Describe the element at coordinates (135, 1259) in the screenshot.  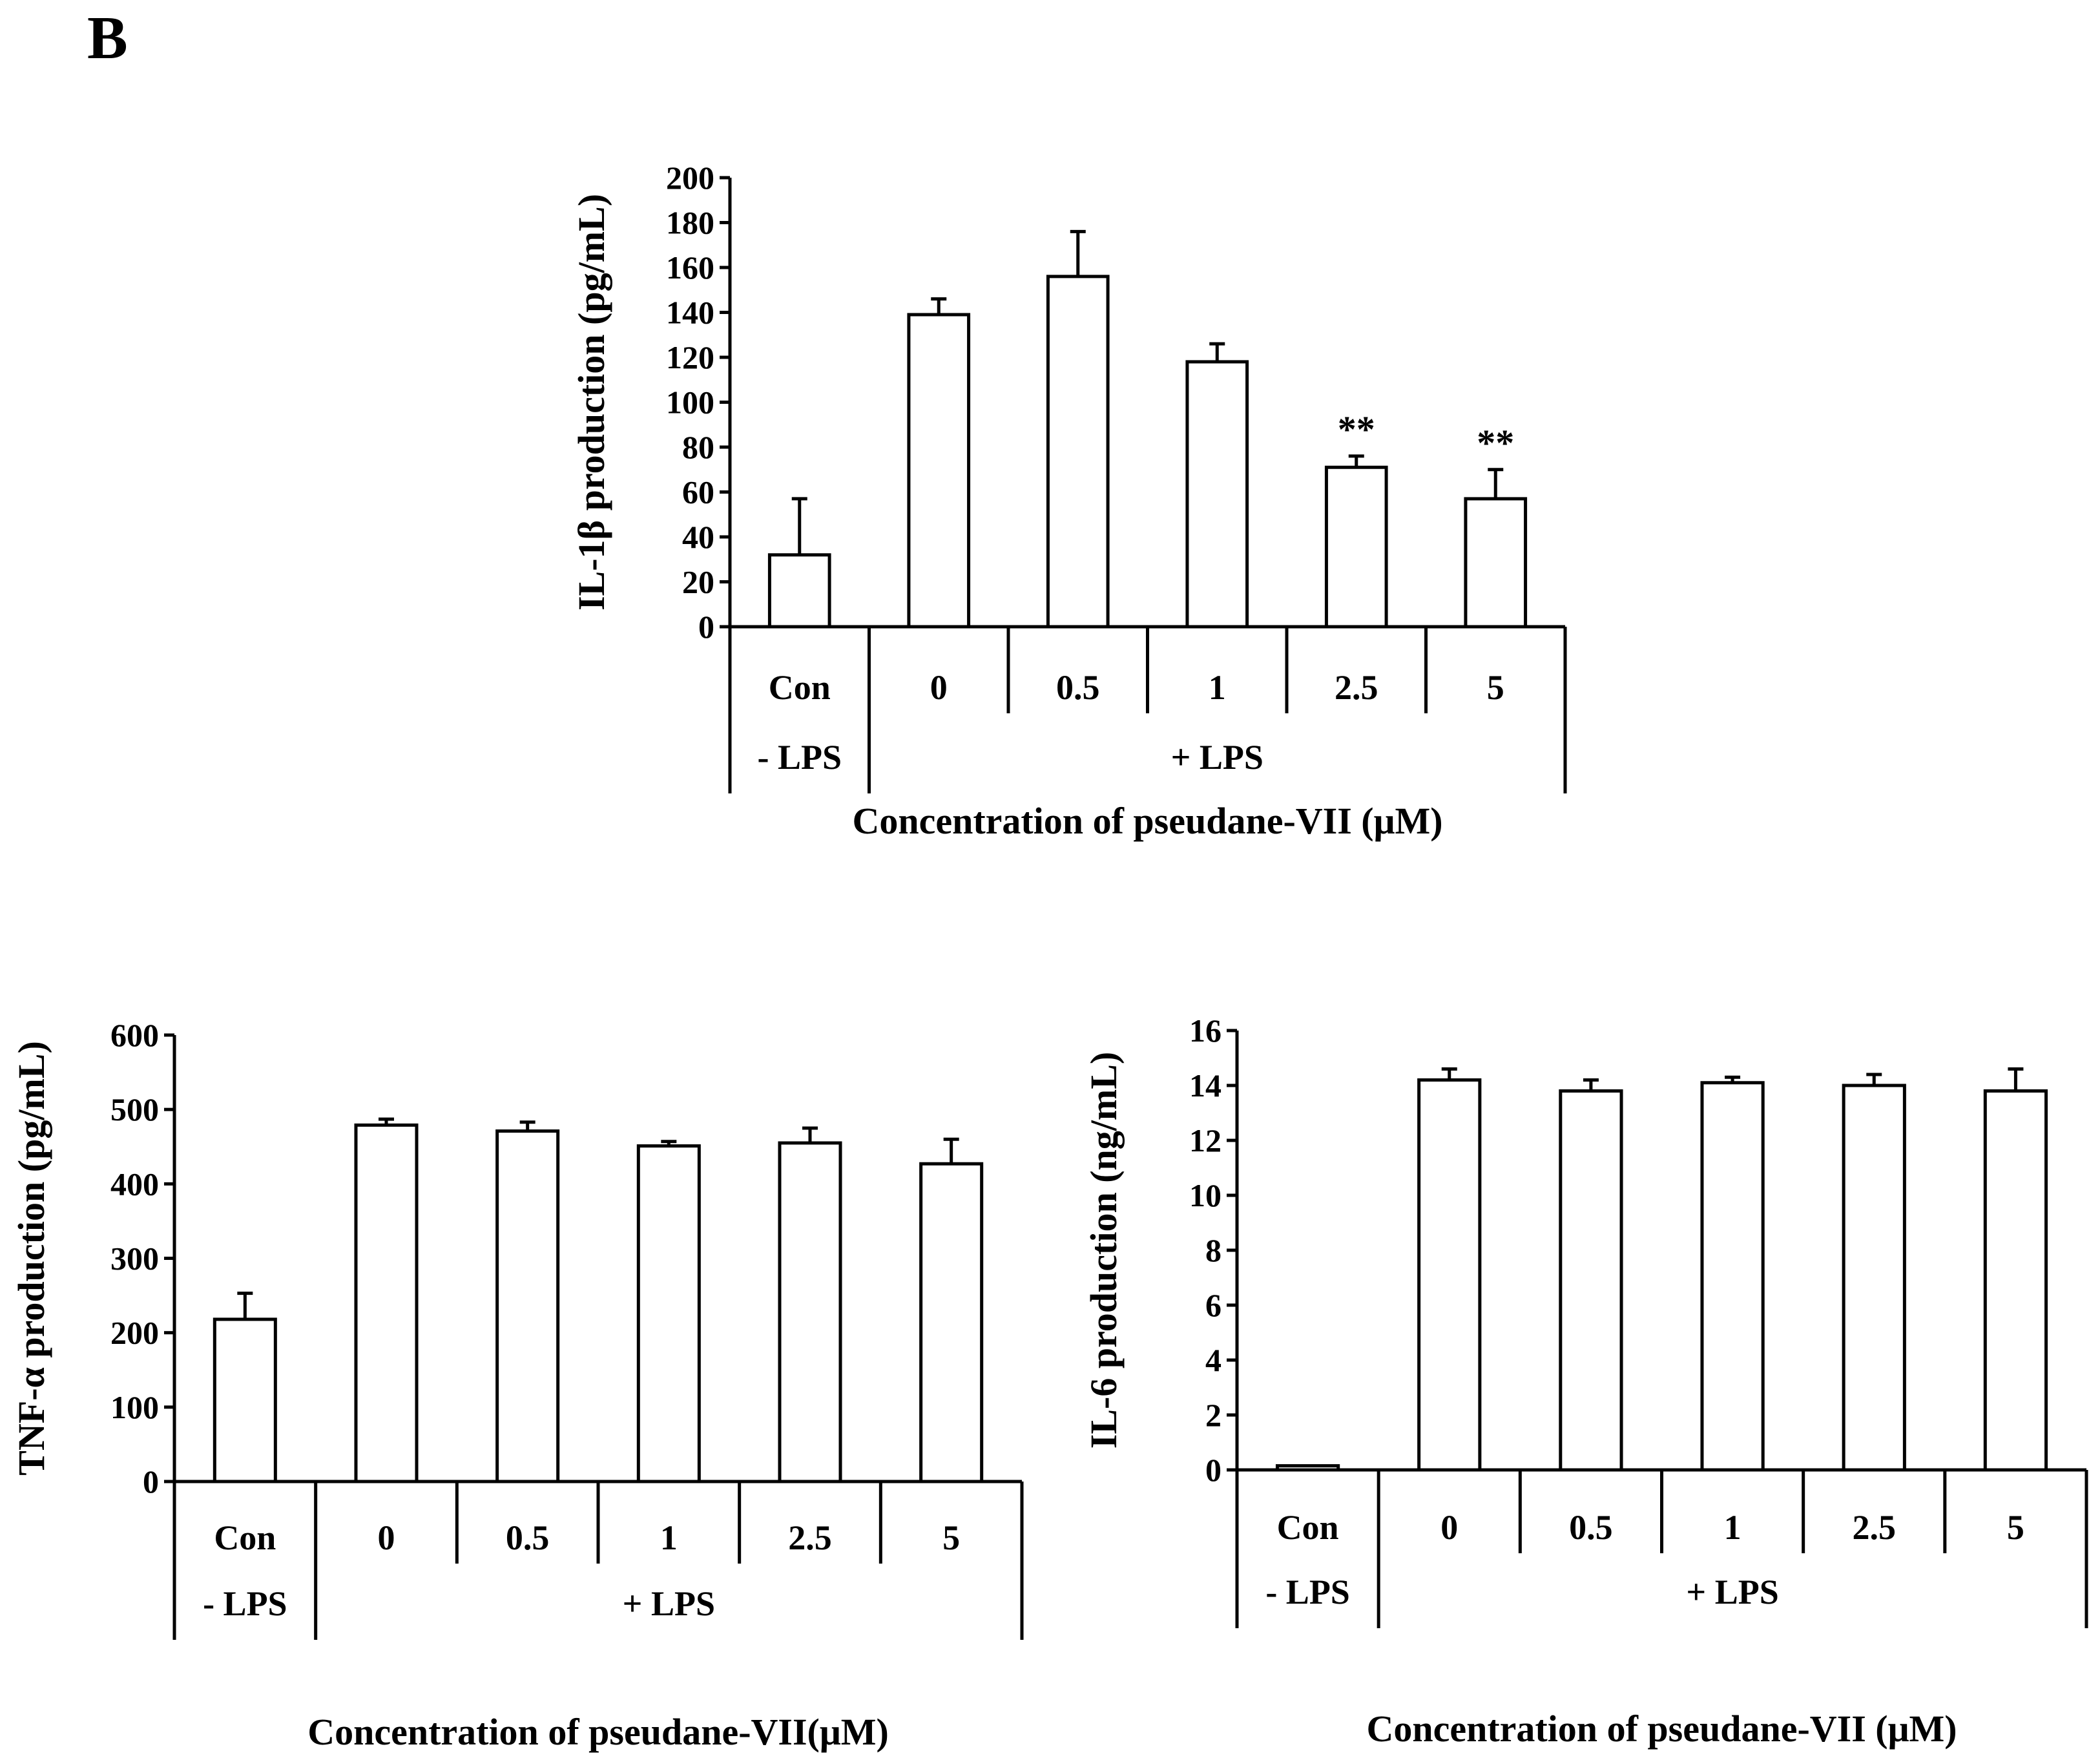
I see `tnfa-y-tick-label: 300` at that location.